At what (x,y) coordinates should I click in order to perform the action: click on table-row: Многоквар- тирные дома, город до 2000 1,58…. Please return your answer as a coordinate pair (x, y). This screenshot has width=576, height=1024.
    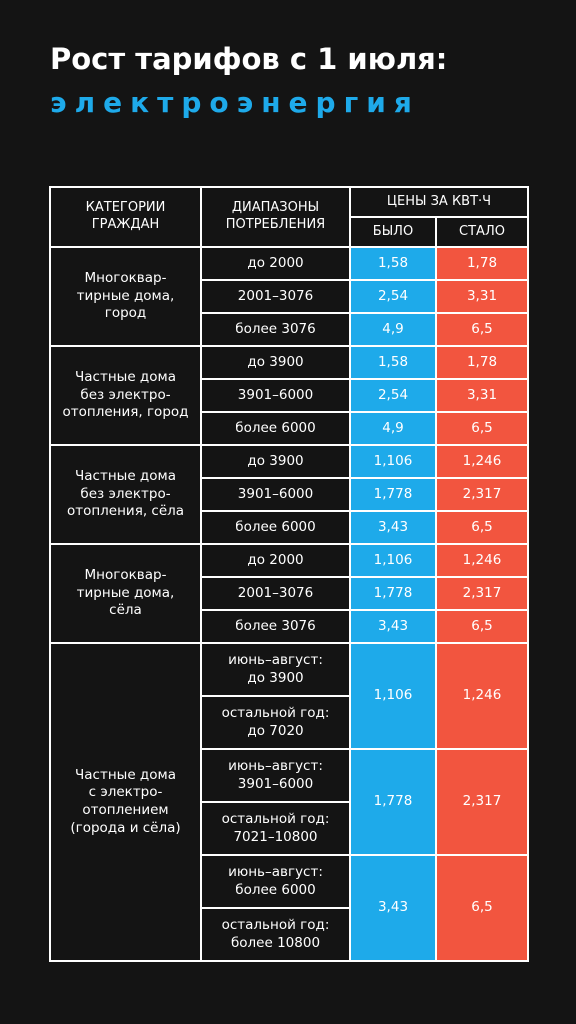
    Looking at the image, I should click on (289, 296).